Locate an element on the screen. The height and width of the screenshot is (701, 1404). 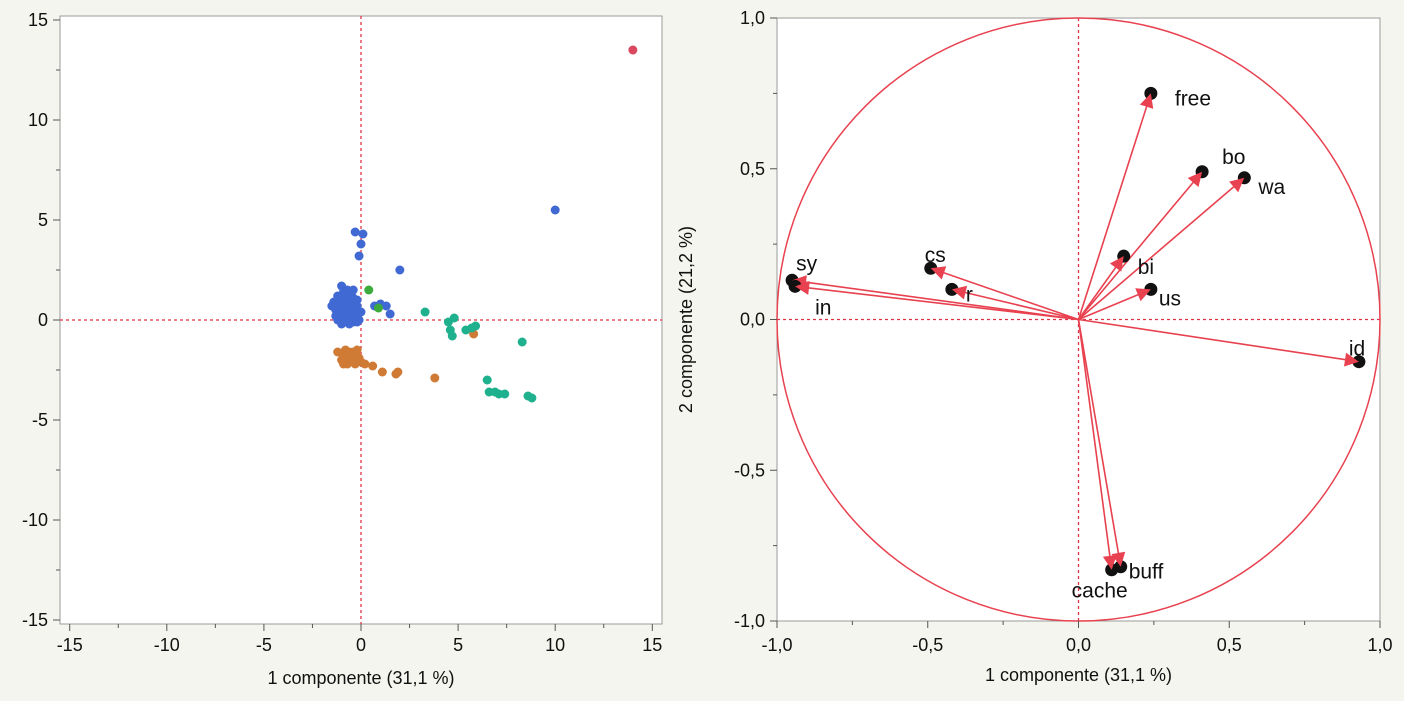
vector-label: r is located at coordinates (969, 294).